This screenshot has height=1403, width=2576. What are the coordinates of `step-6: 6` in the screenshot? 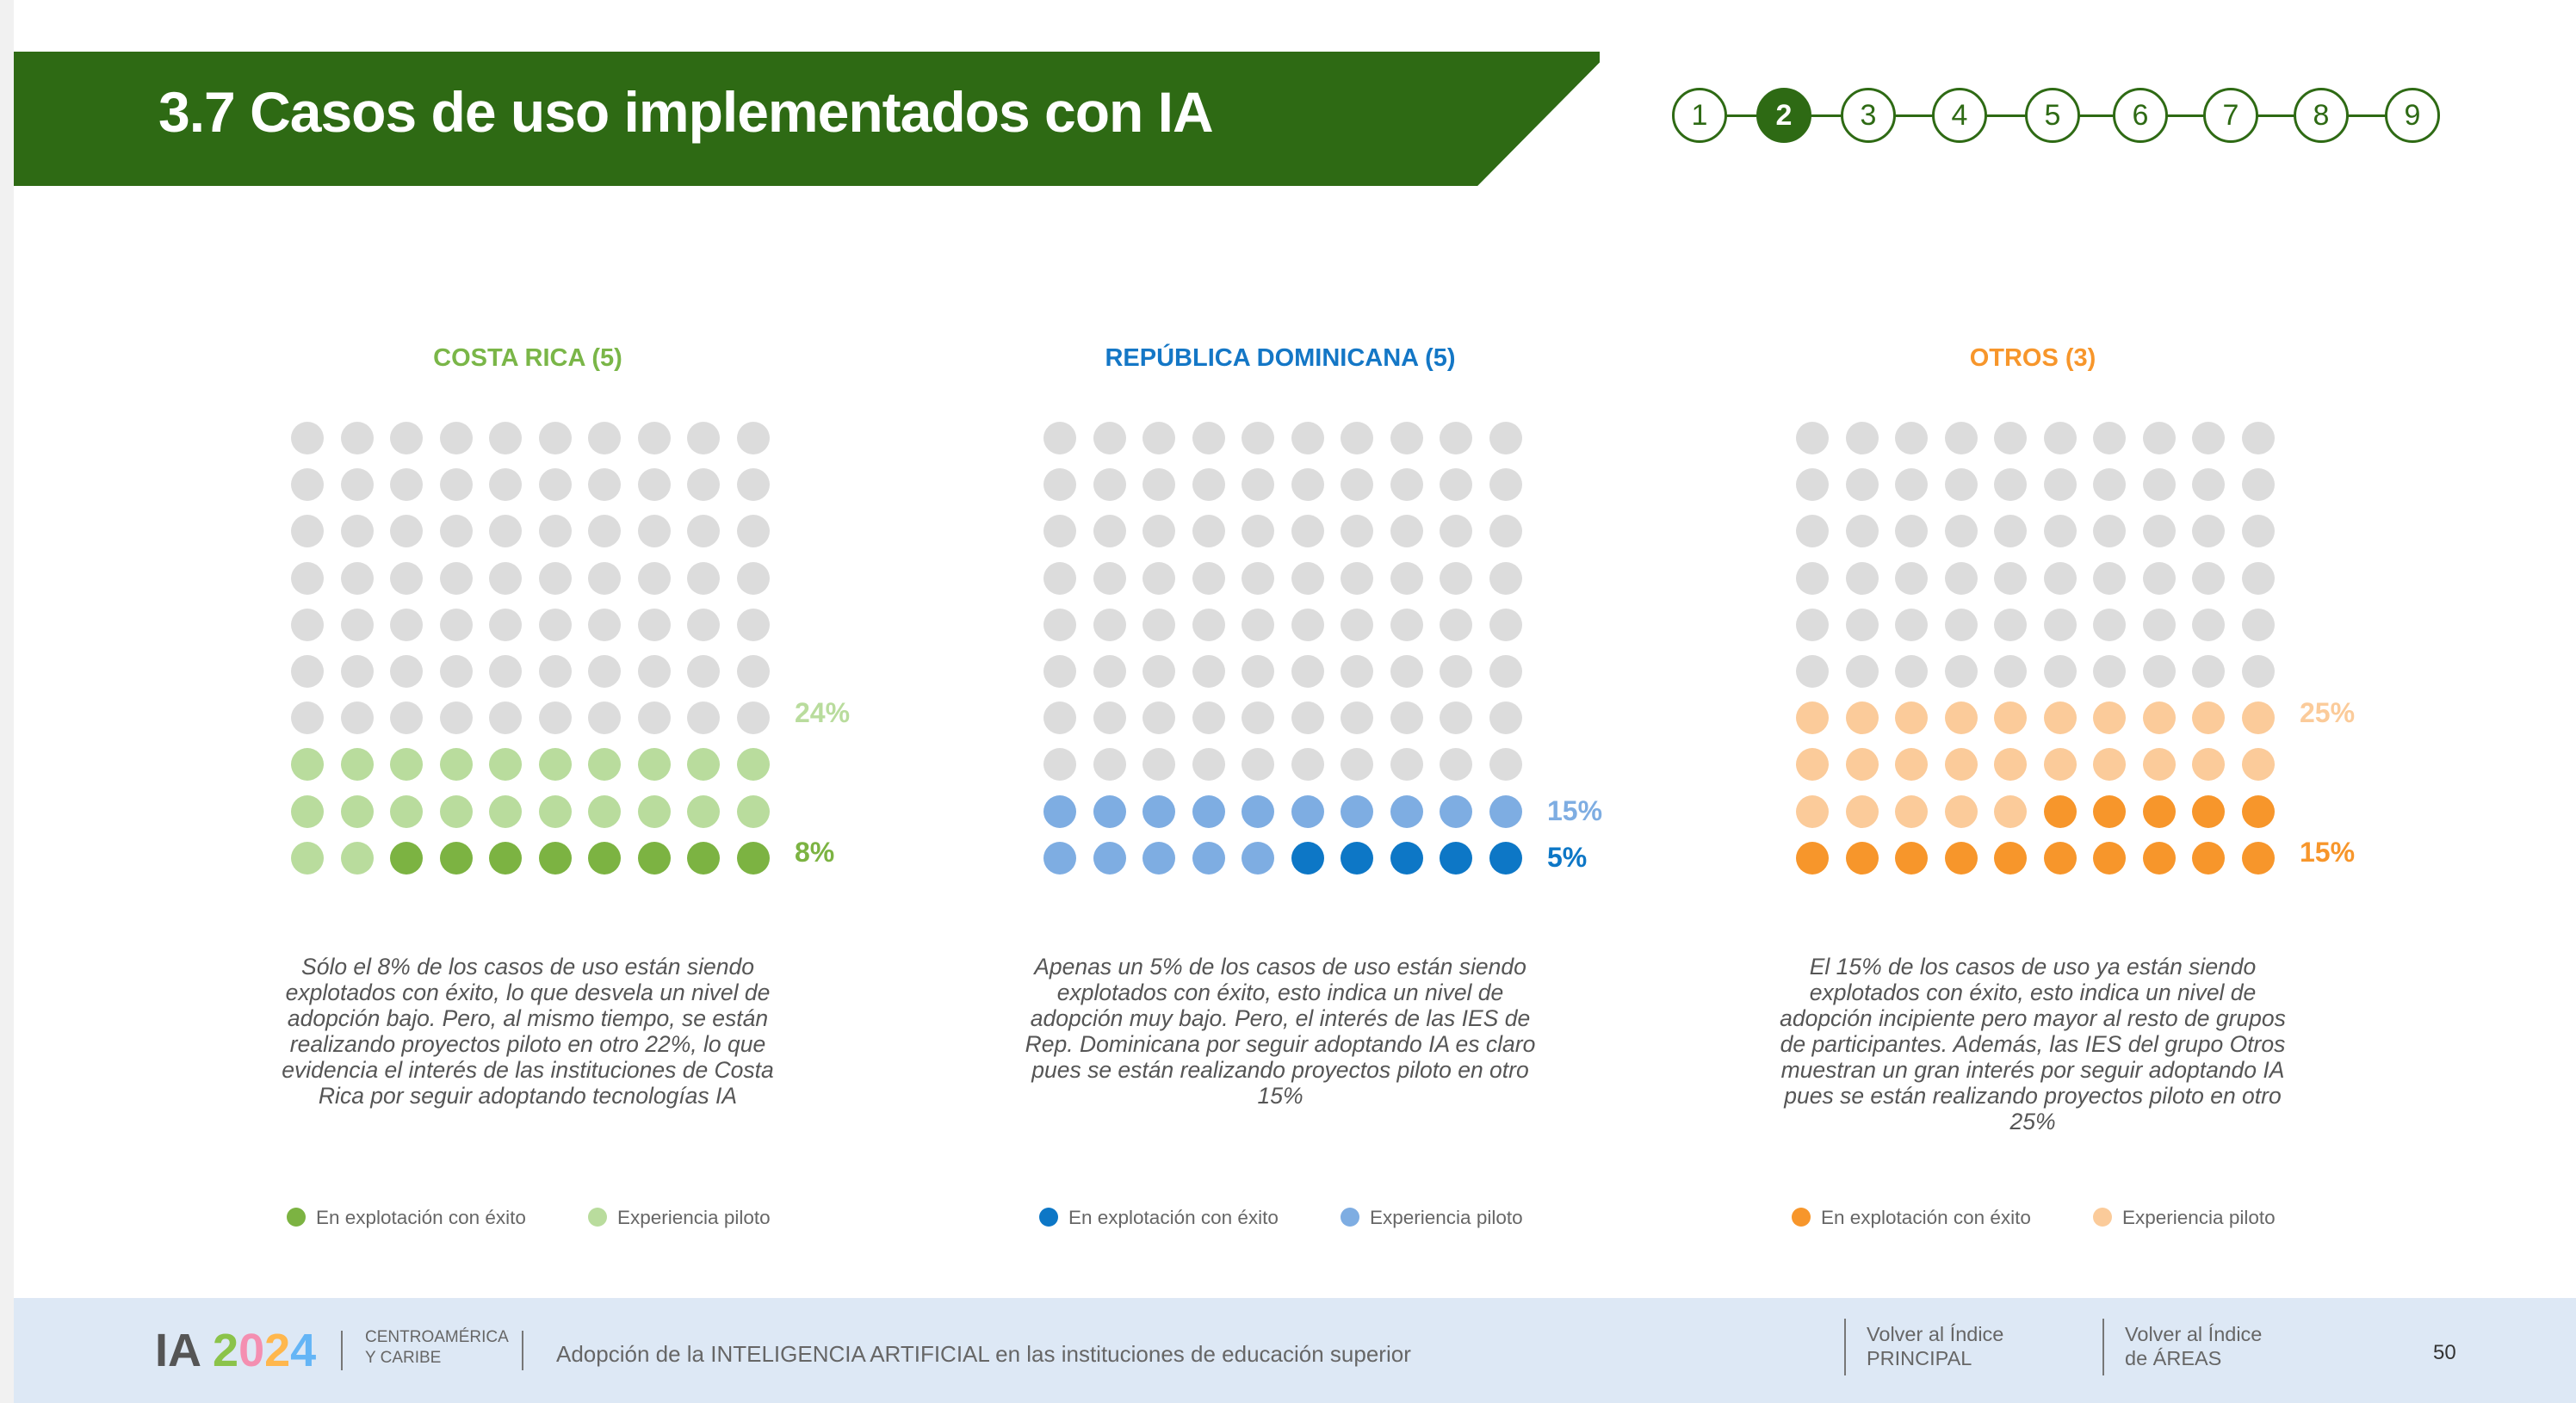 It's located at (2140, 115).